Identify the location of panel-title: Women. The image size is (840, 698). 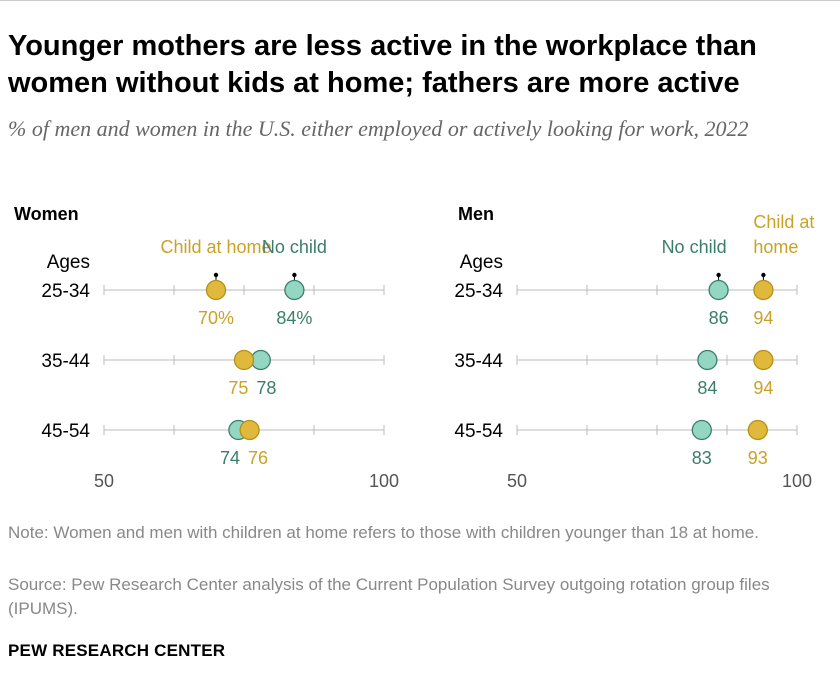
(46, 214).